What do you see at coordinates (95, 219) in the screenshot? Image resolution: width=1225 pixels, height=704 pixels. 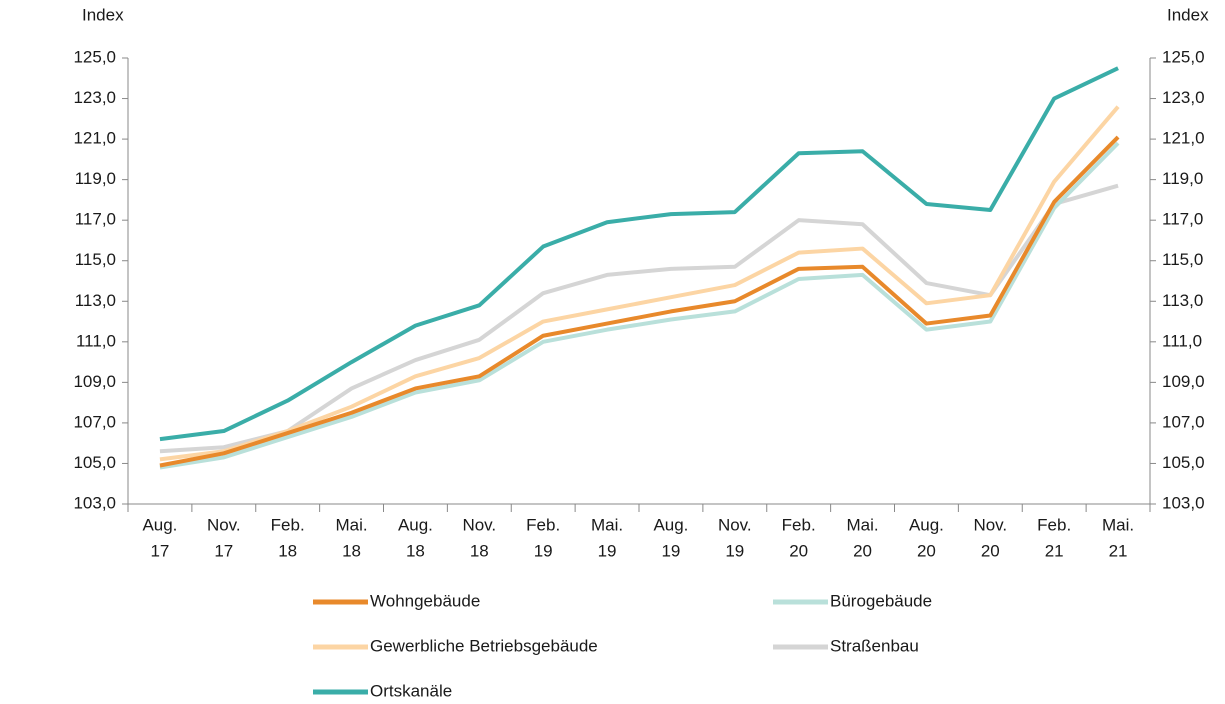 I see `y-tick-label: 117,0` at bounding box center [95, 219].